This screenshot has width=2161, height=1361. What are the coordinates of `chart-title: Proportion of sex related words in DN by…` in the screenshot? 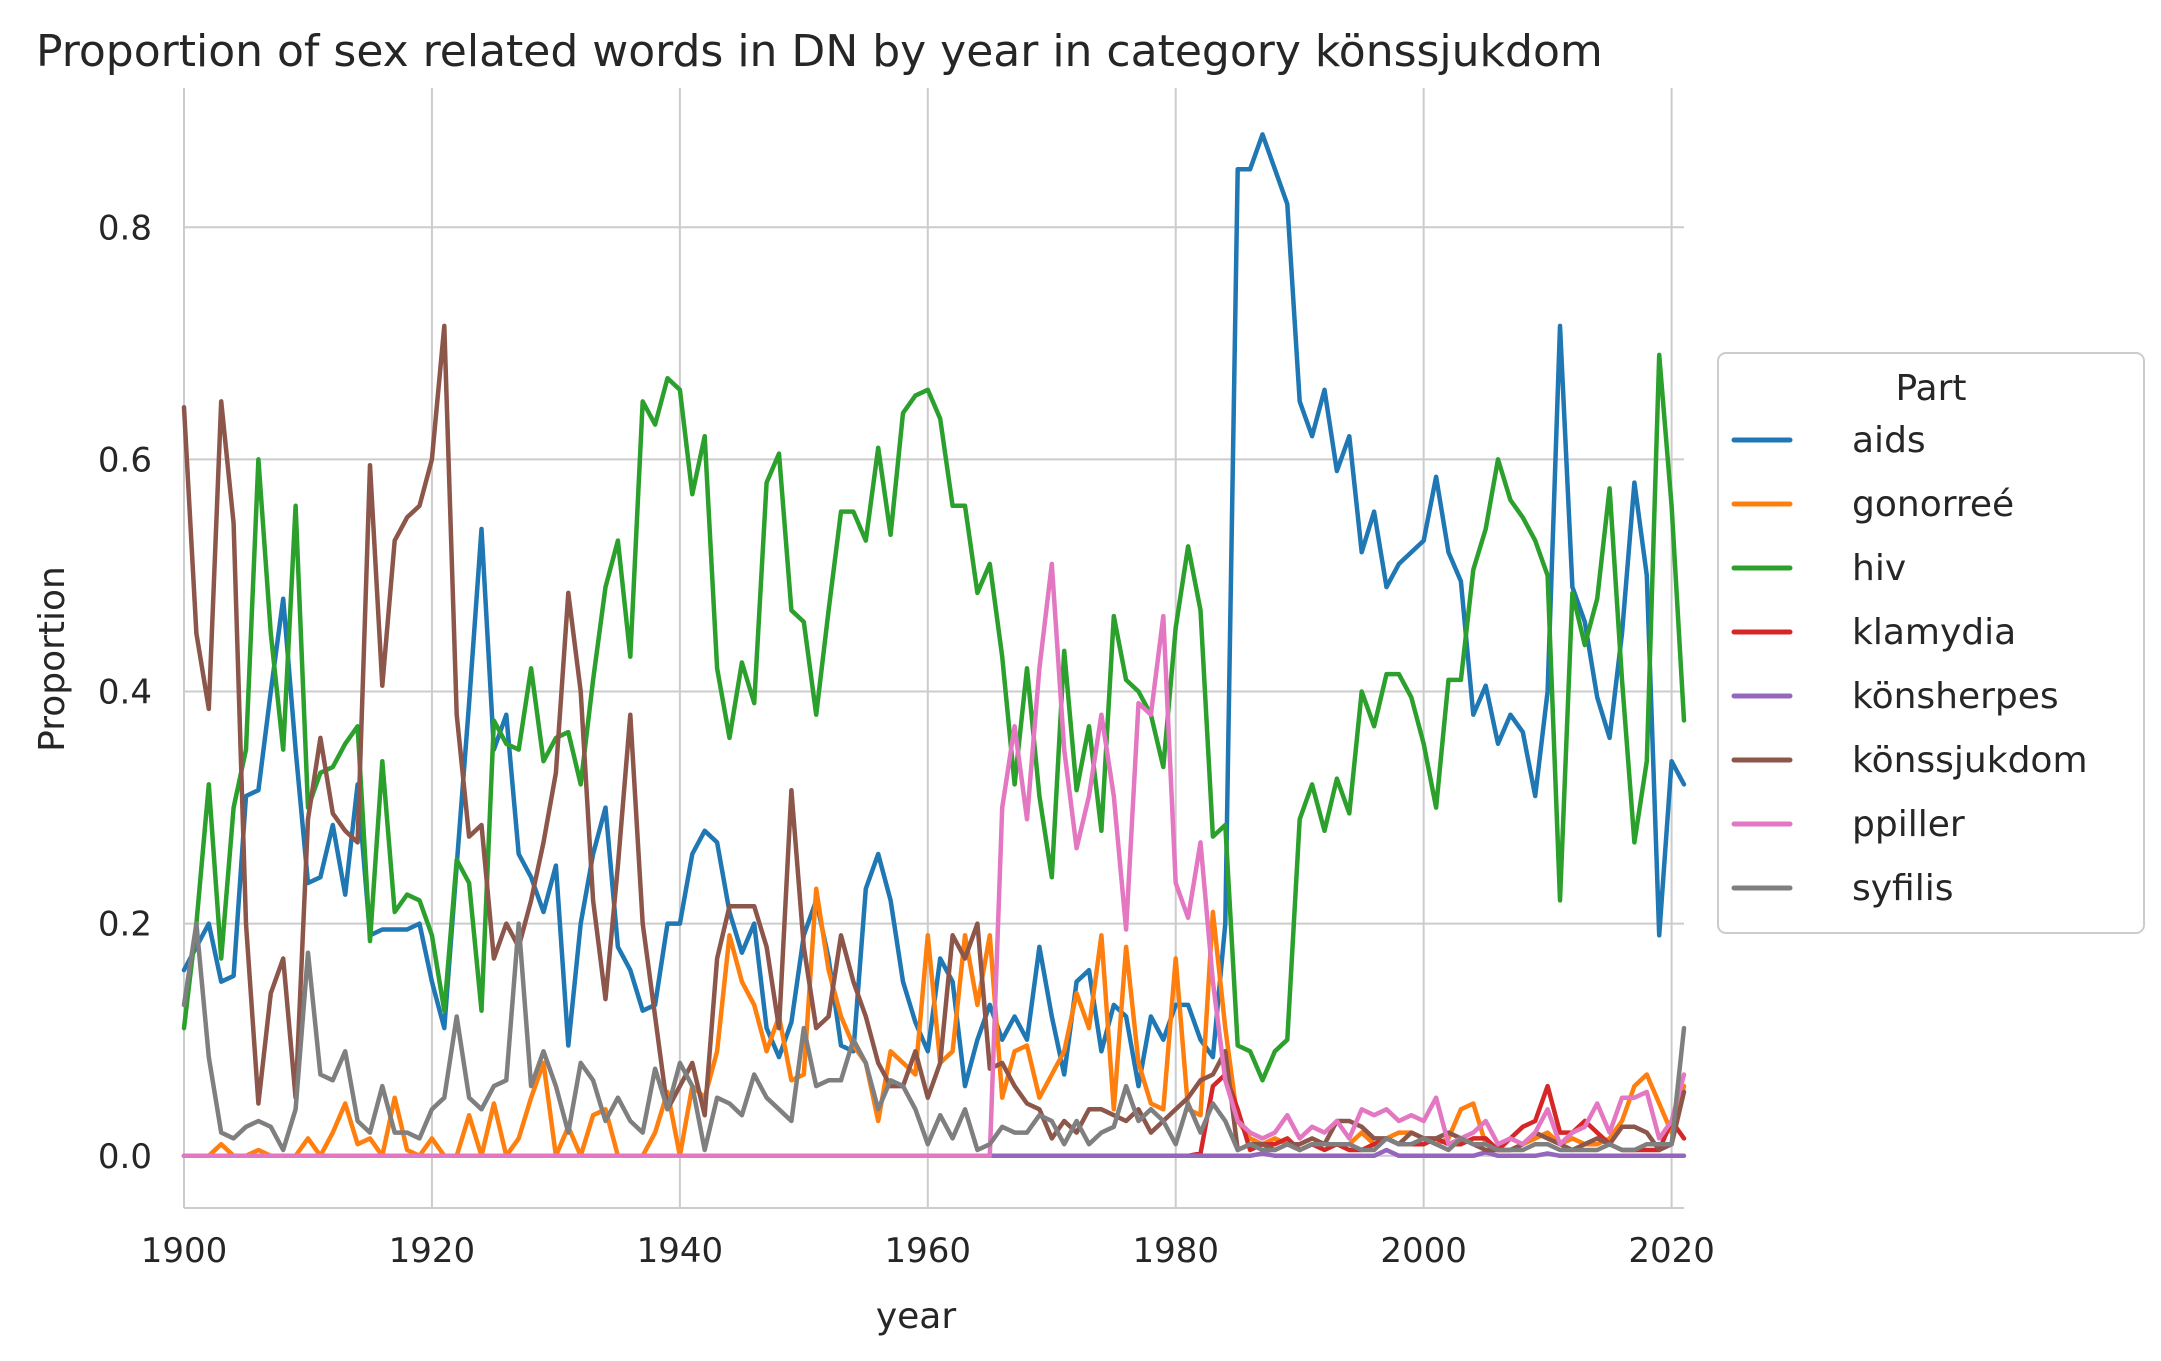 It's located at (819, 51).